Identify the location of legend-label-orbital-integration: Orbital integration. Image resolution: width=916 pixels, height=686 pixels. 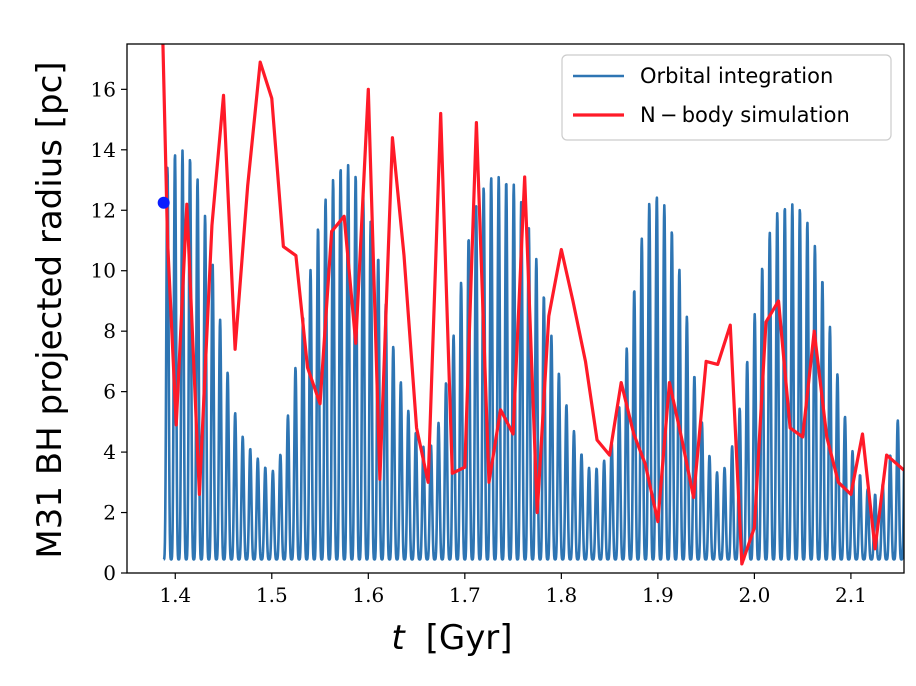
(736, 76).